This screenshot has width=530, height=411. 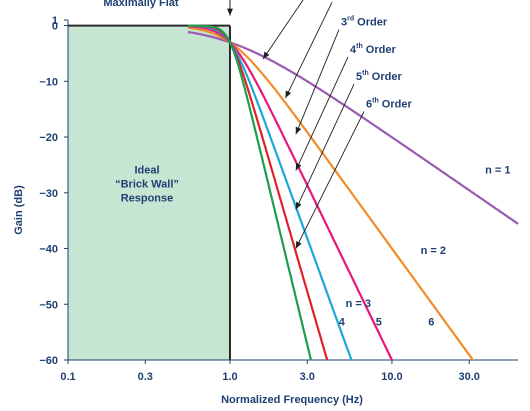 What do you see at coordinates (364, 22) in the screenshot?
I see `order-annotation: 3rd Order` at bounding box center [364, 22].